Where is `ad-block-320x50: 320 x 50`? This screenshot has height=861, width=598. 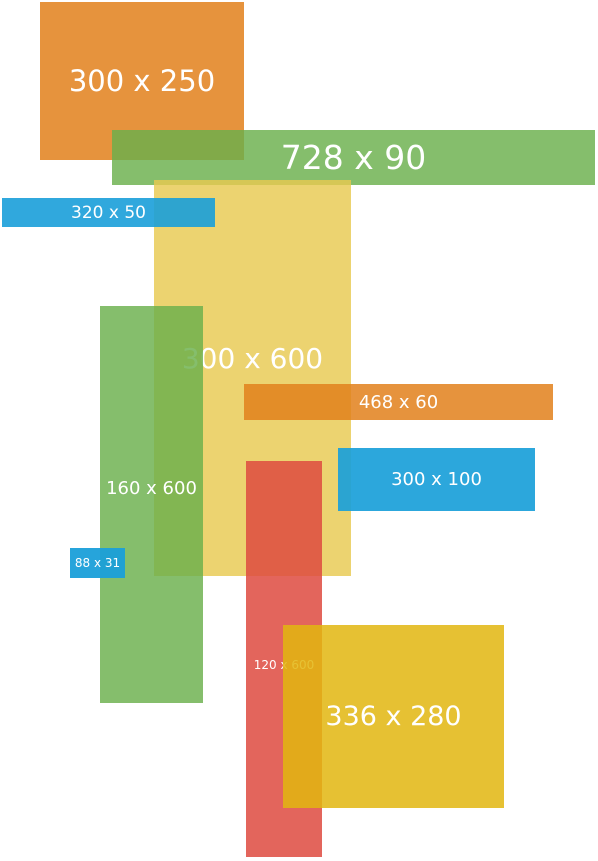
ad-block-320x50: 320 x 50 is located at coordinates (108, 212).